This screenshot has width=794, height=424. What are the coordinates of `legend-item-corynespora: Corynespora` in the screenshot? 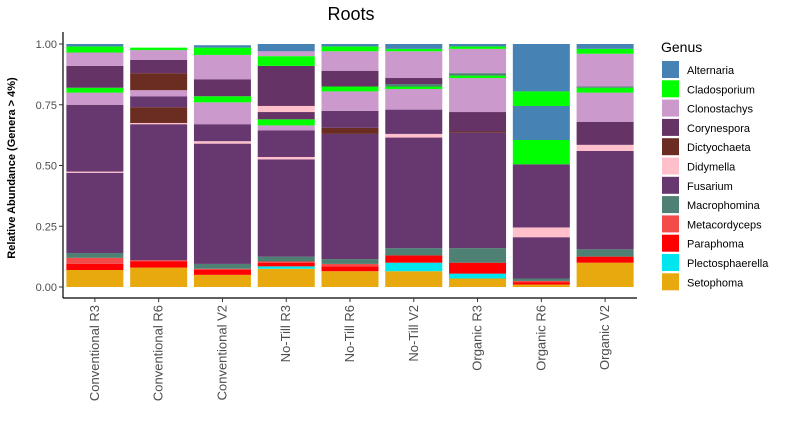 It's located at (706, 127).